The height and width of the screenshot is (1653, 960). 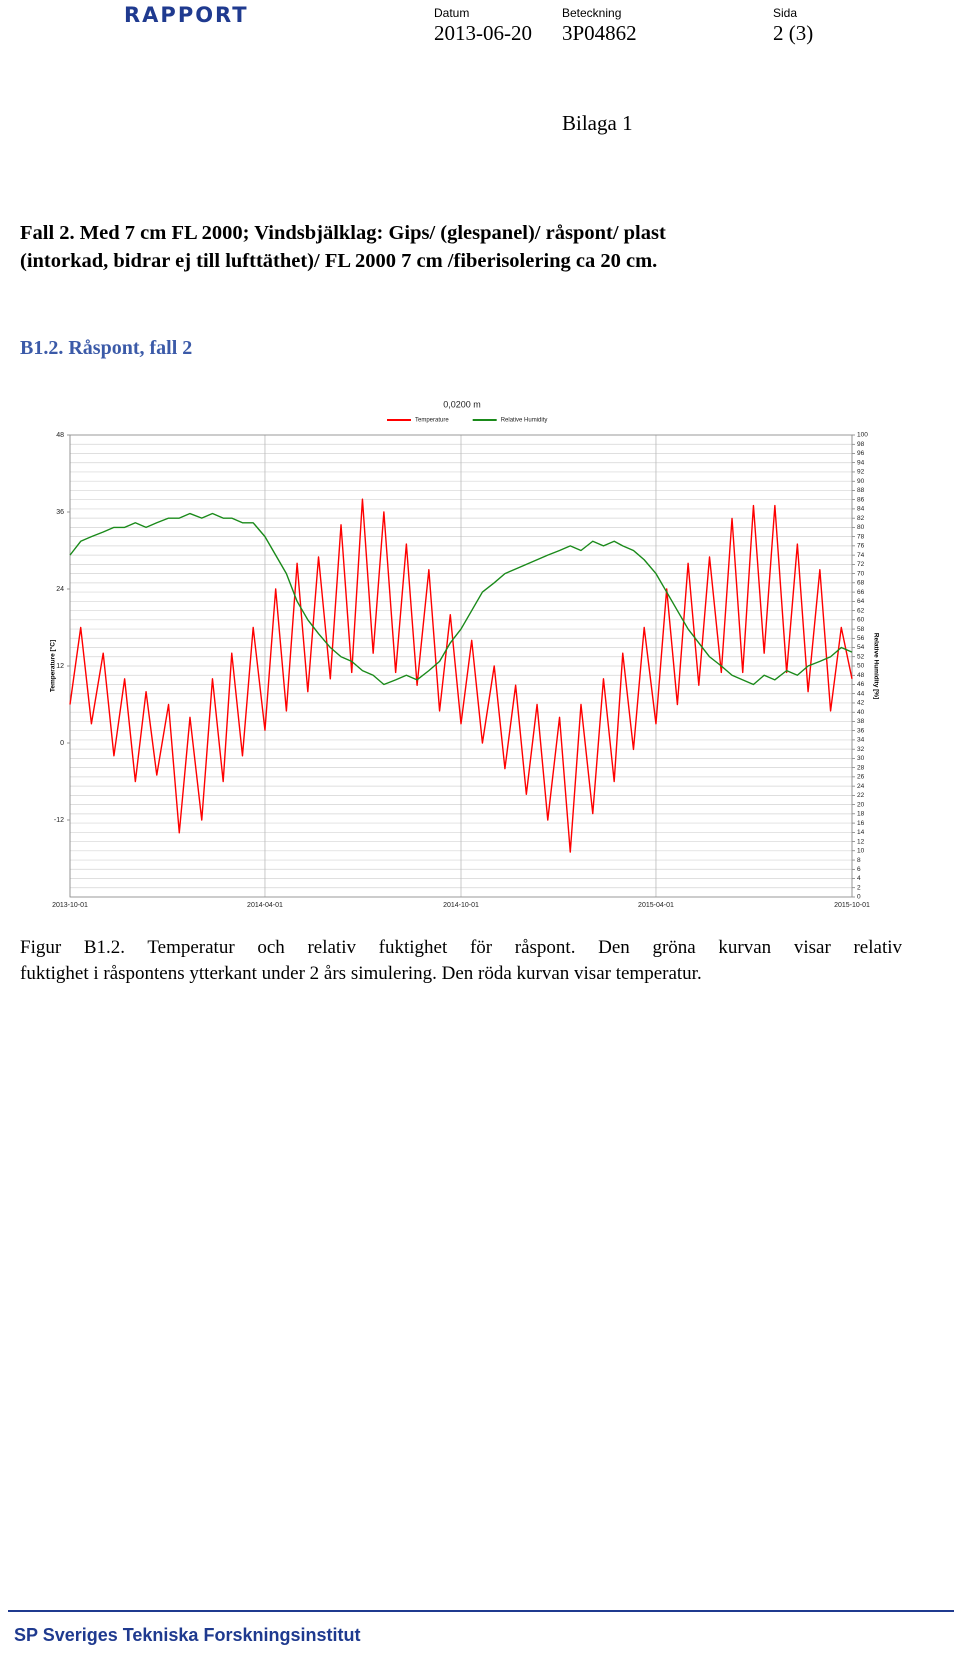 What do you see at coordinates (861, 453) in the screenshot?
I see `y2-tick-label: 96` at bounding box center [861, 453].